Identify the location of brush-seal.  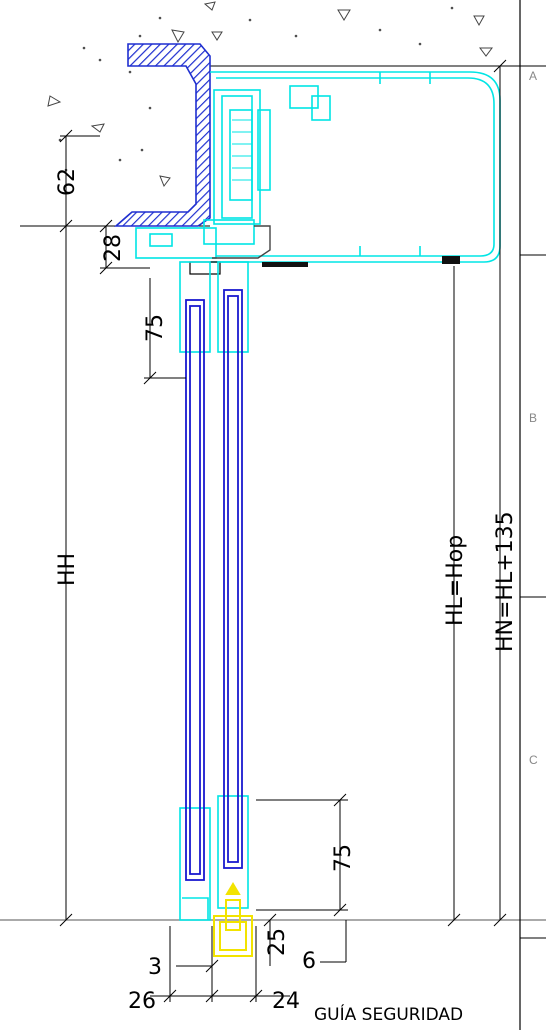
(285, 264).